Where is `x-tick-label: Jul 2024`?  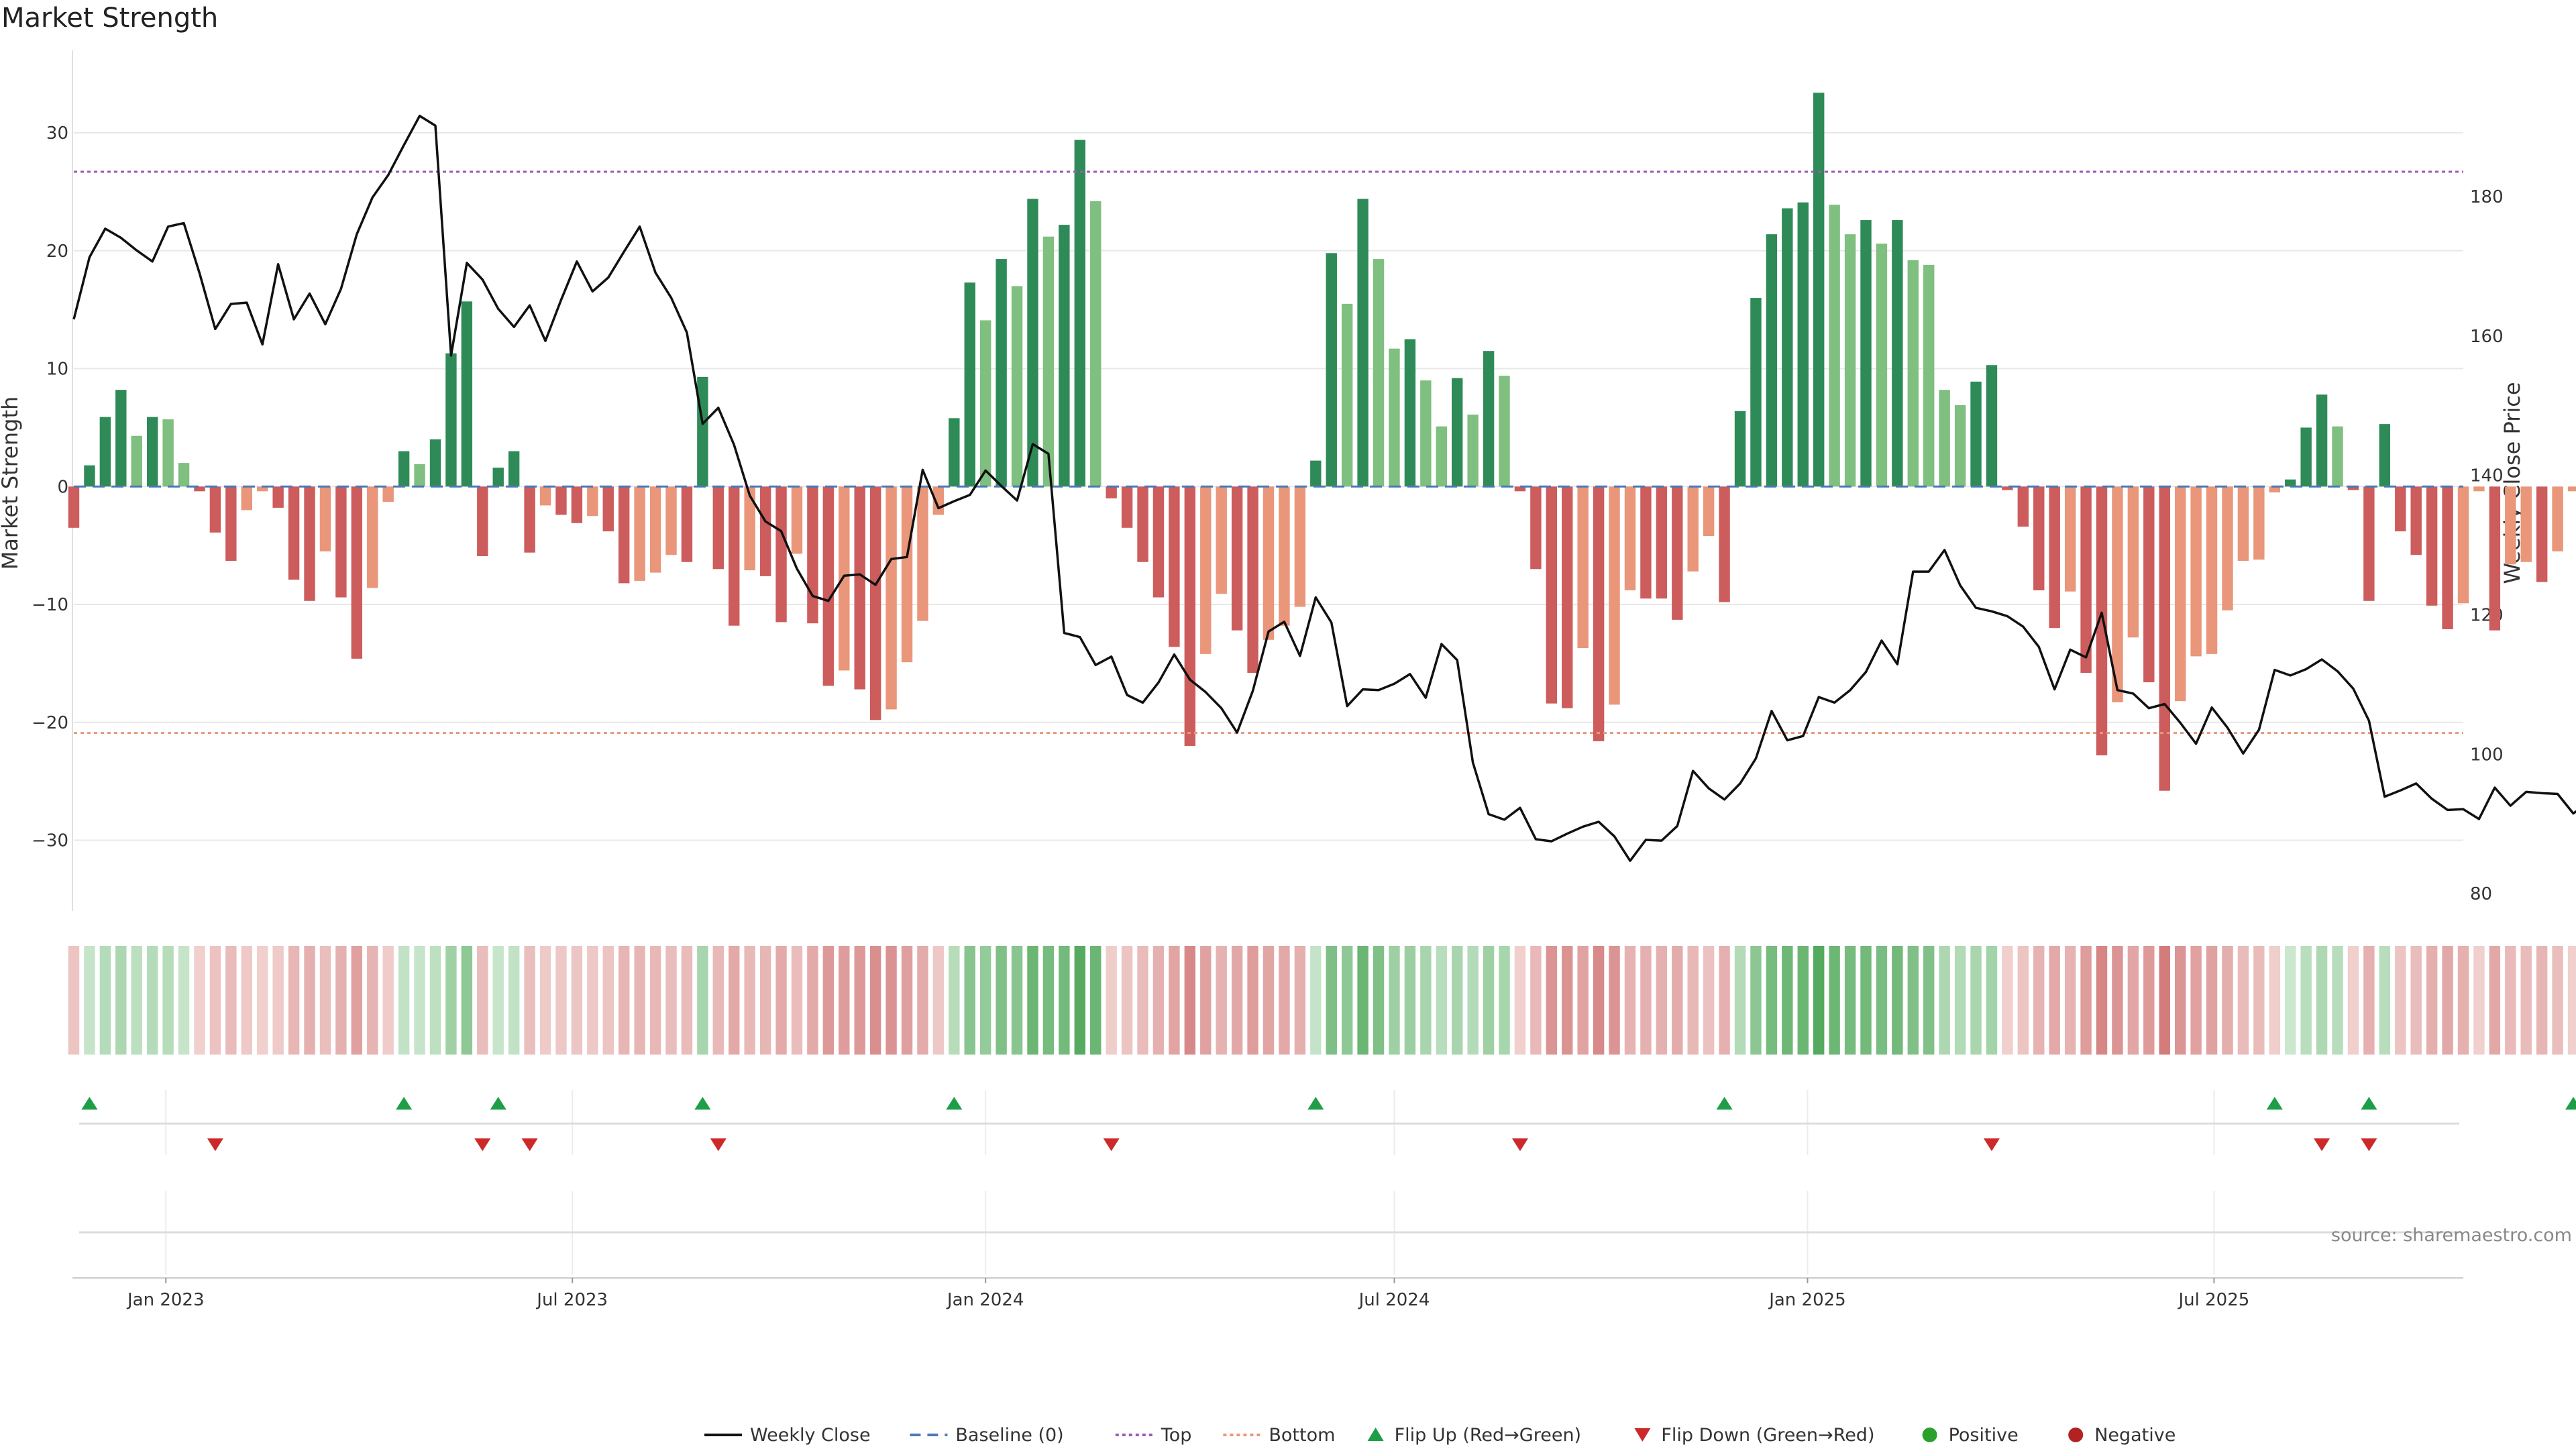
x-tick-label: Jul 2024 is located at coordinates (1394, 1300).